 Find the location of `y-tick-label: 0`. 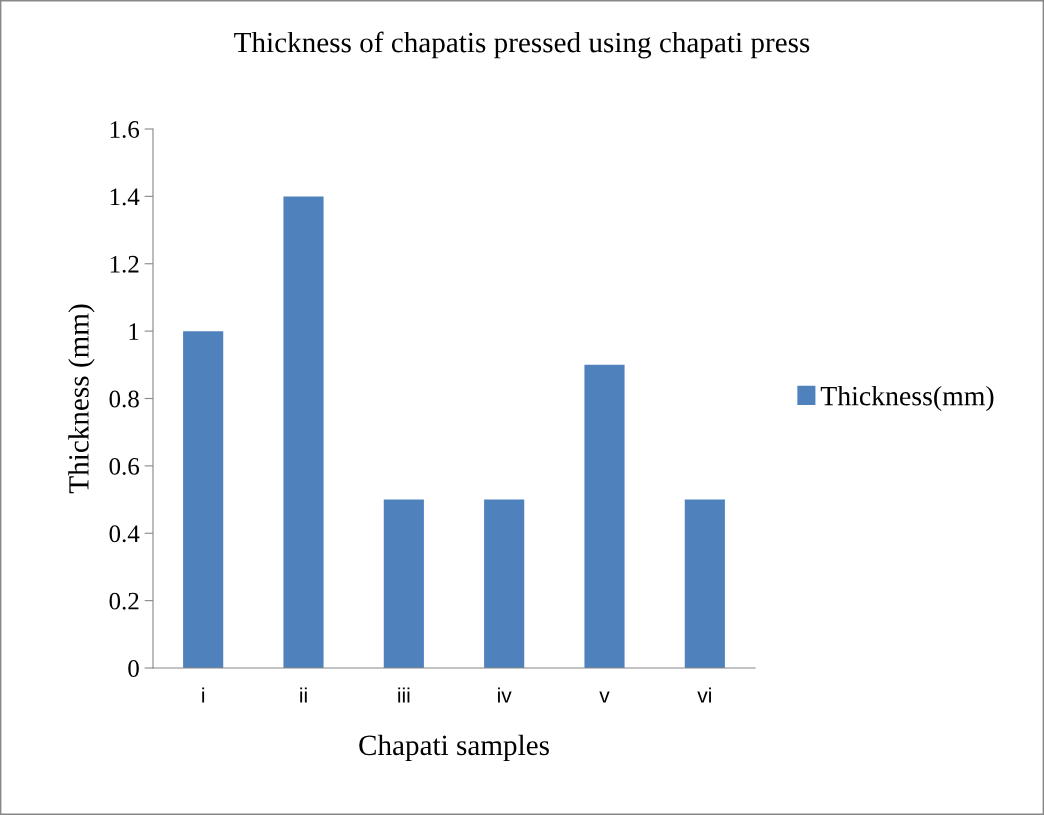

y-tick-label: 0 is located at coordinates (133, 668).